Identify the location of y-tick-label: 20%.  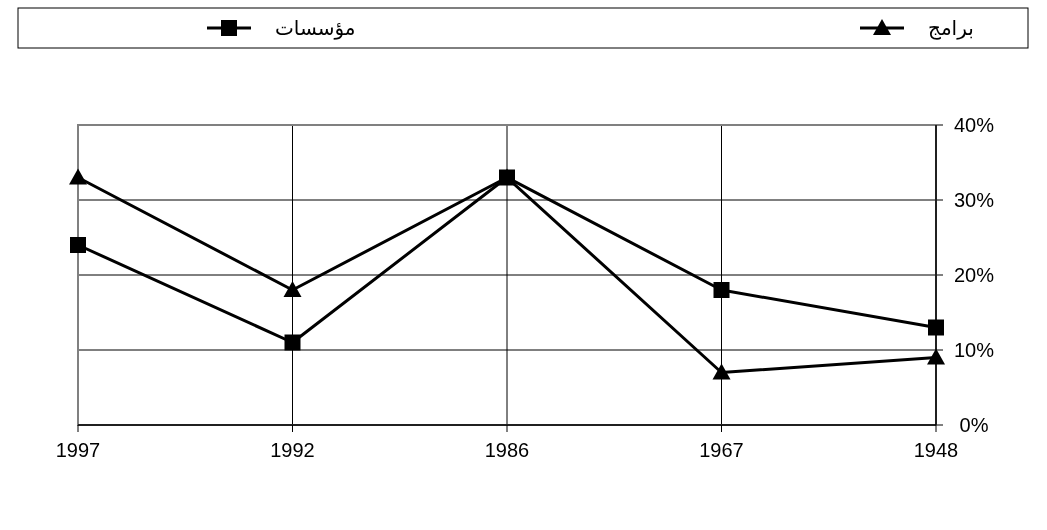
(974, 275).